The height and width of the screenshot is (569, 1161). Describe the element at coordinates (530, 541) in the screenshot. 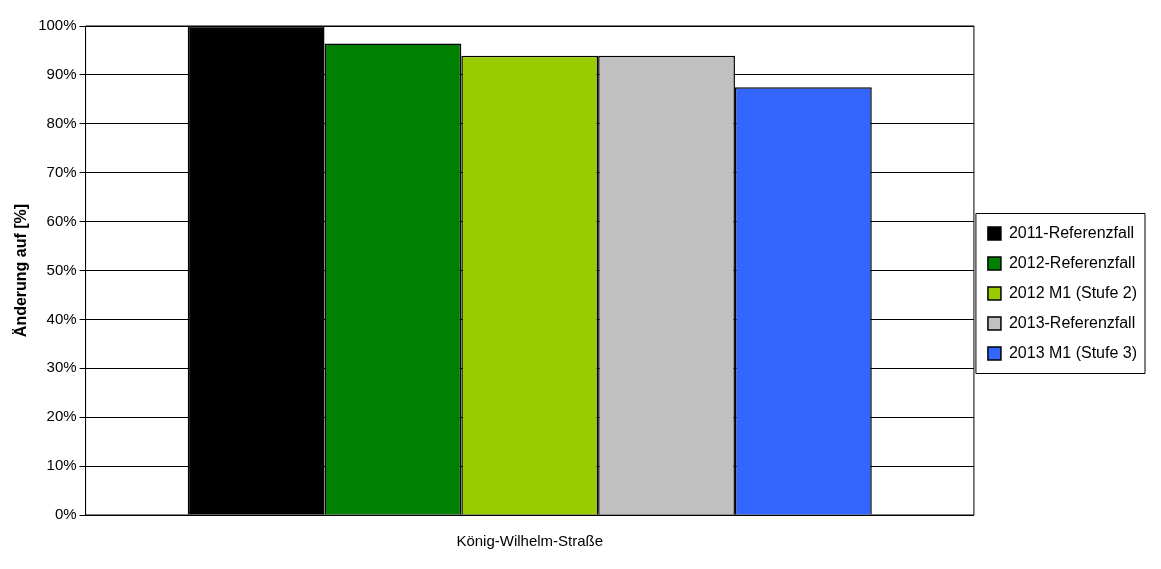

I see `x-tick-label: König-Wilhelm-Straße` at that location.